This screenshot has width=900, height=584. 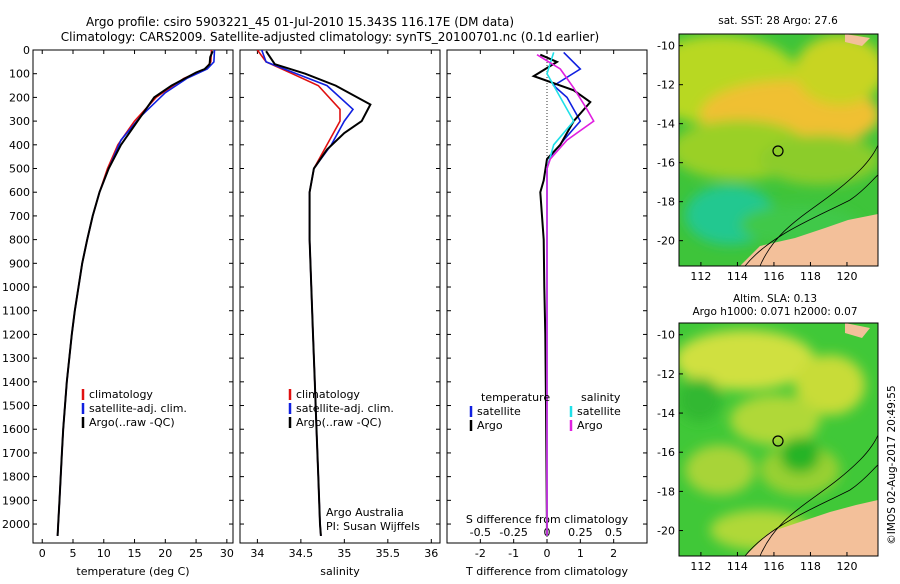 What do you see at coordinates (666, 413) in the screenshot?
I see `sla-lat-tick-label: -14` at bounding box center [666, 413].